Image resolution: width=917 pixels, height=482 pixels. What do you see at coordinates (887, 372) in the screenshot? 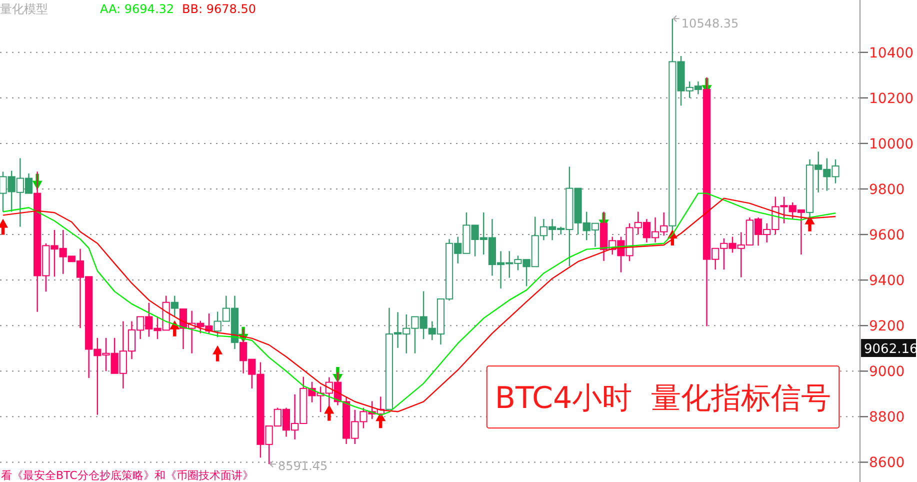
I see `y-tick-label: 9000` at bounding box center [887, 372].